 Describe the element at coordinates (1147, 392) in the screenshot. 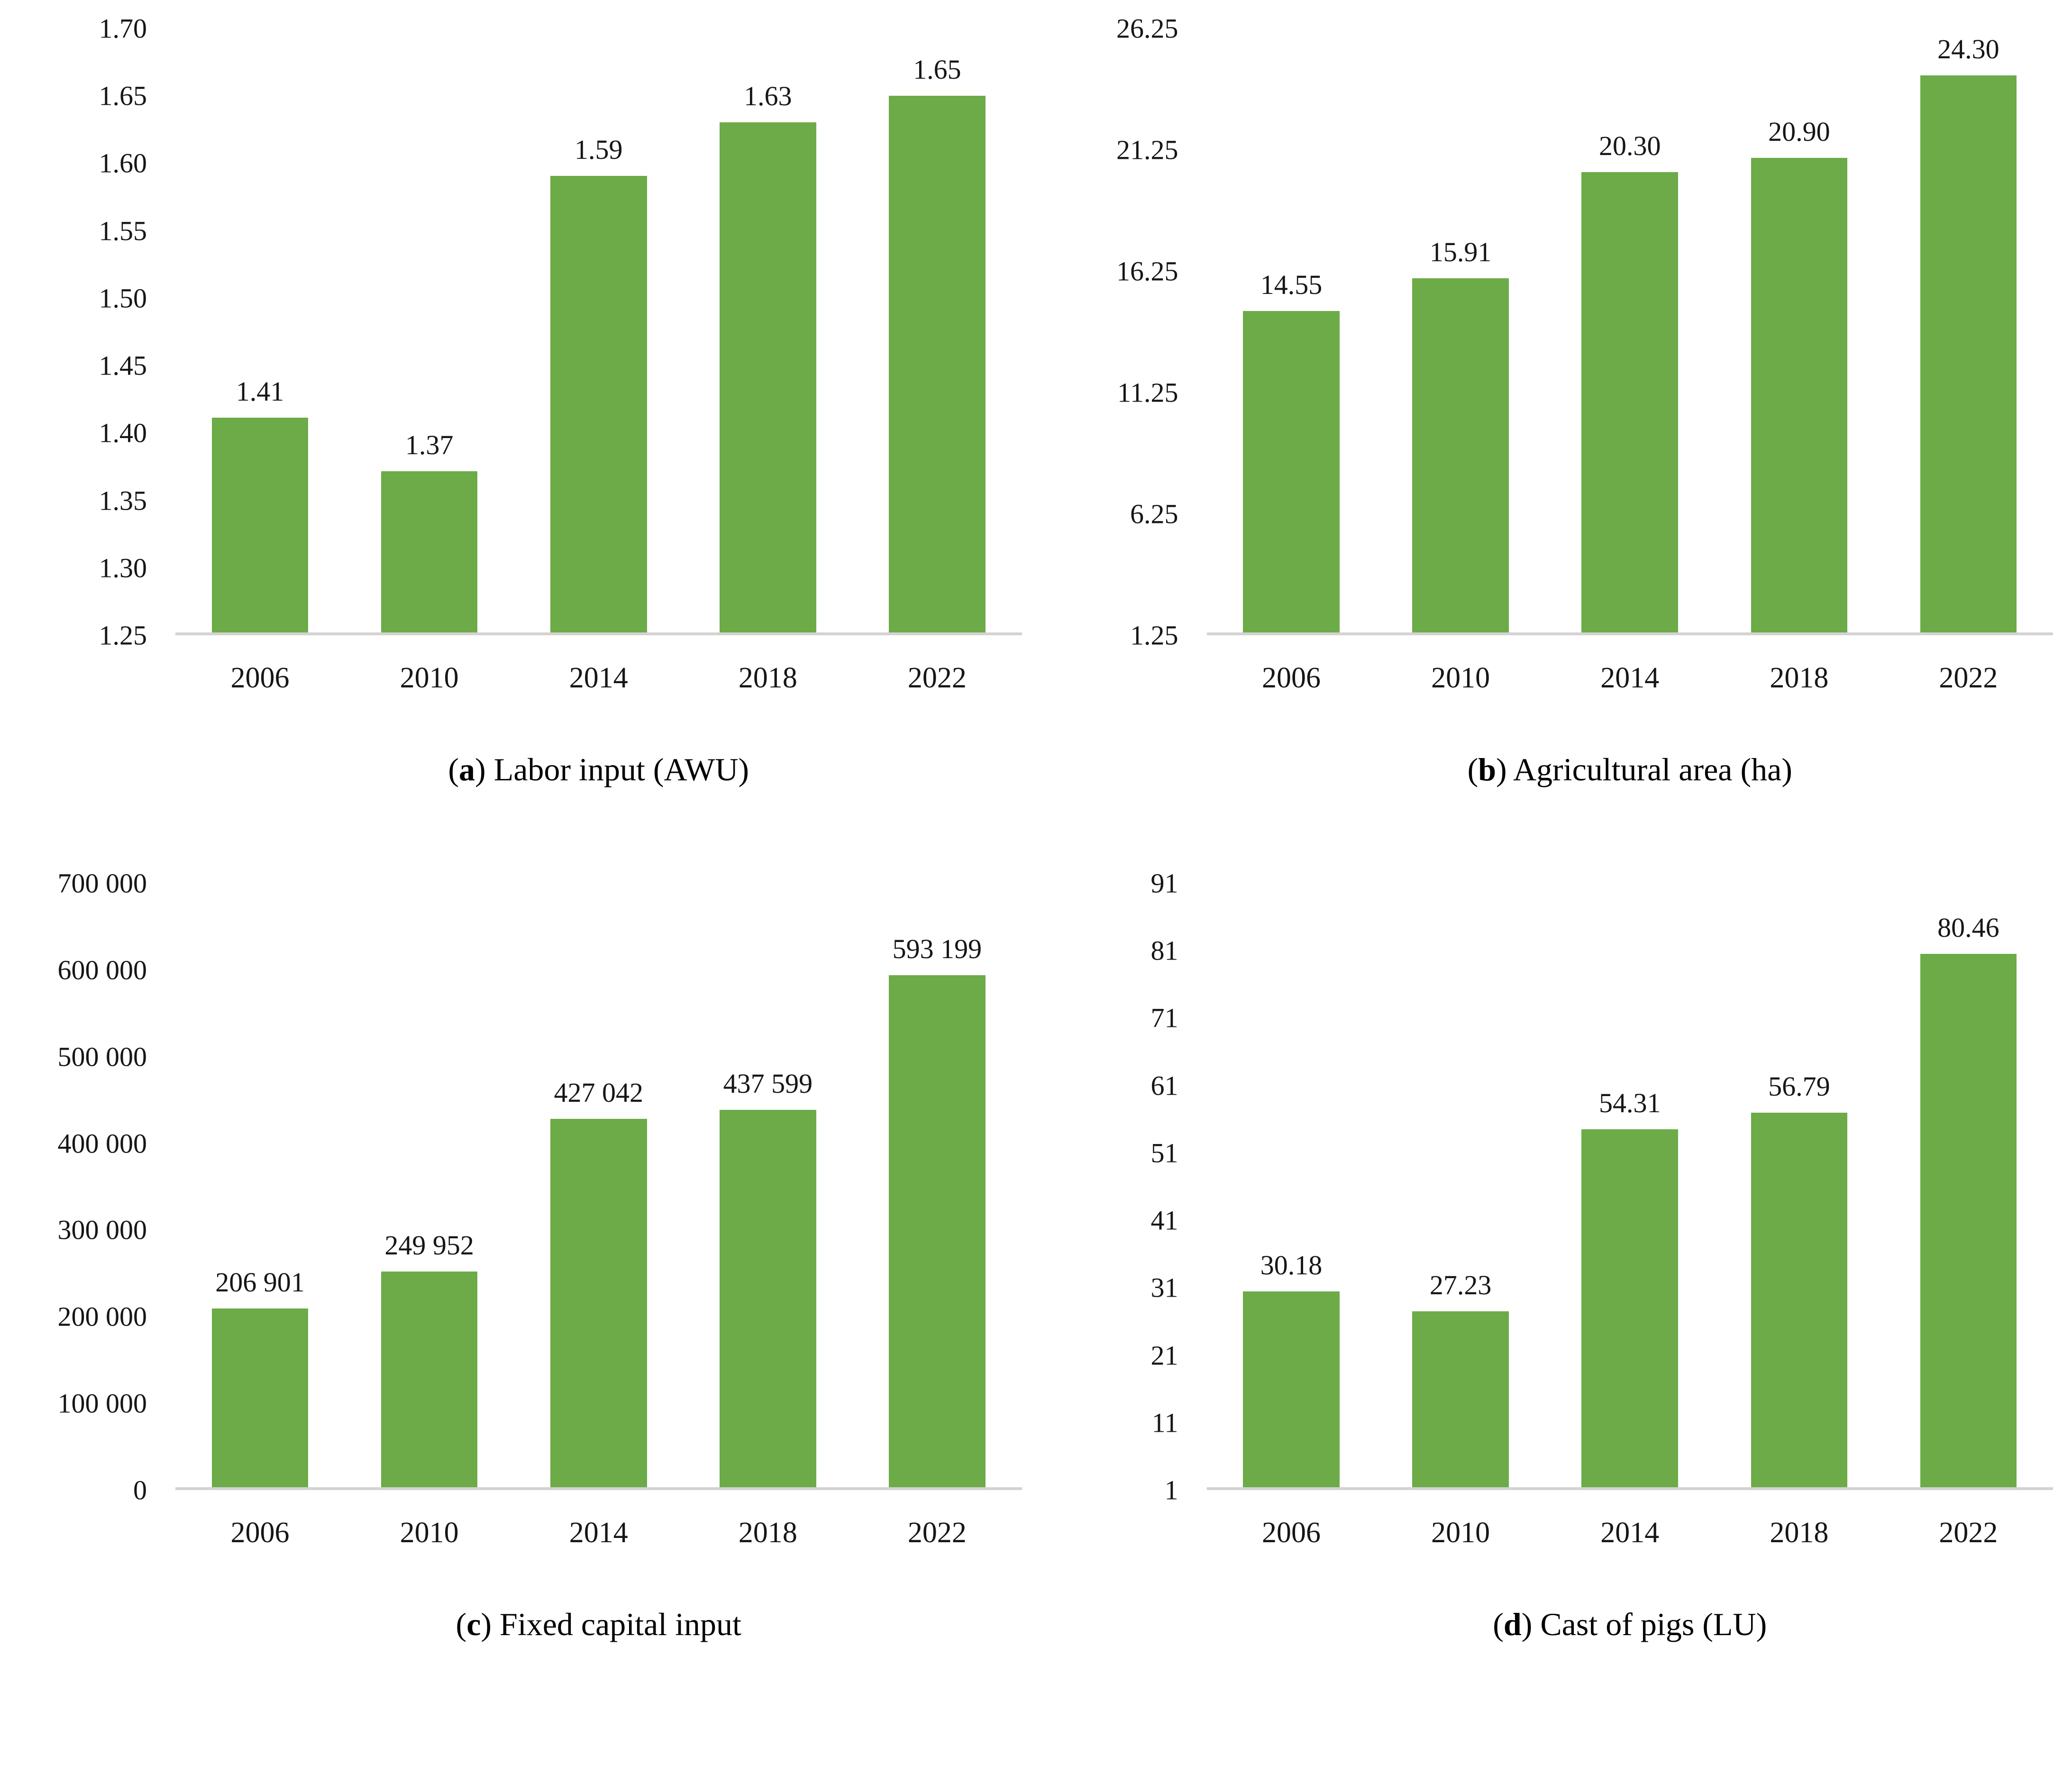

I see `y-tick-label: 11.25` at that location.